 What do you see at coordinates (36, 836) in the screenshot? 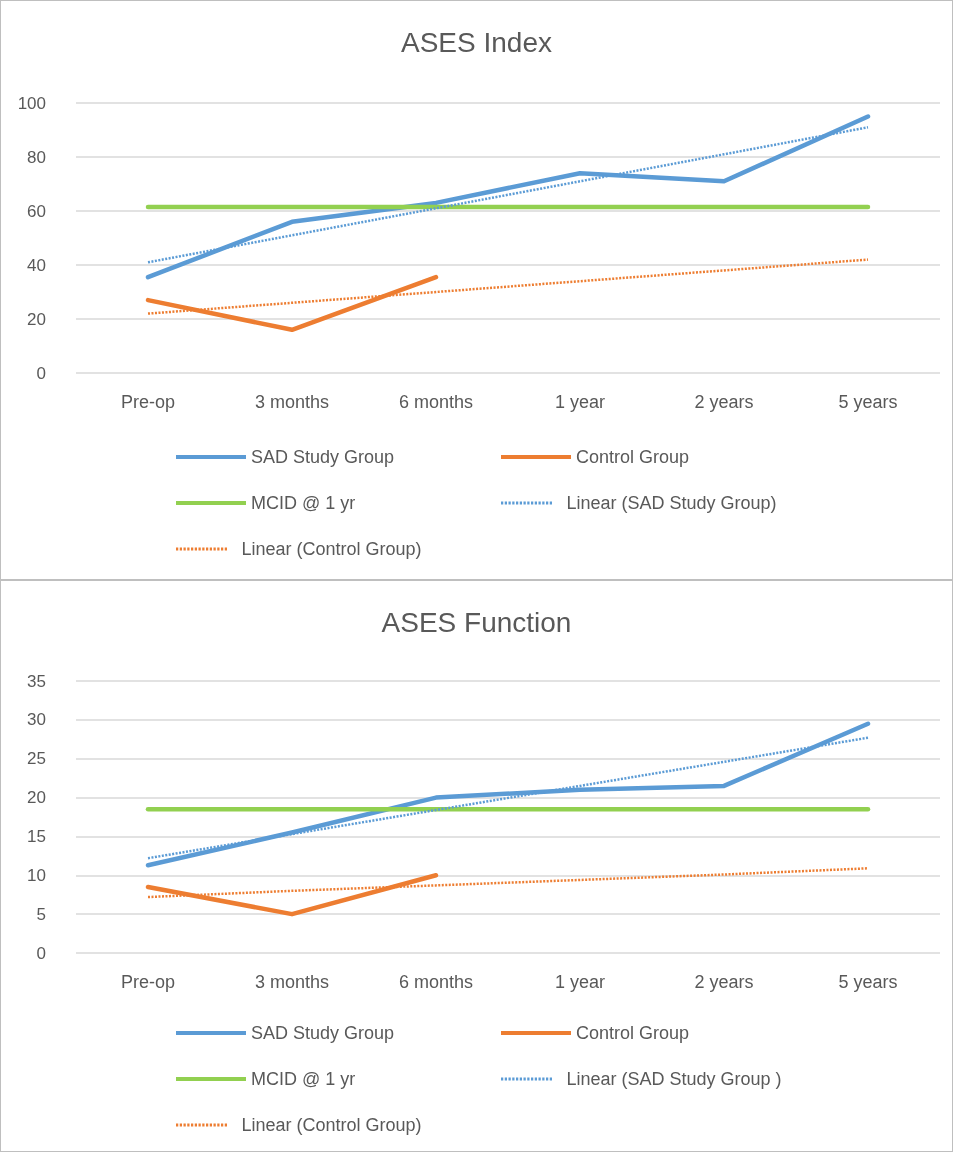
I see `y-tick-label: 15` at bounding box center [36, 836].